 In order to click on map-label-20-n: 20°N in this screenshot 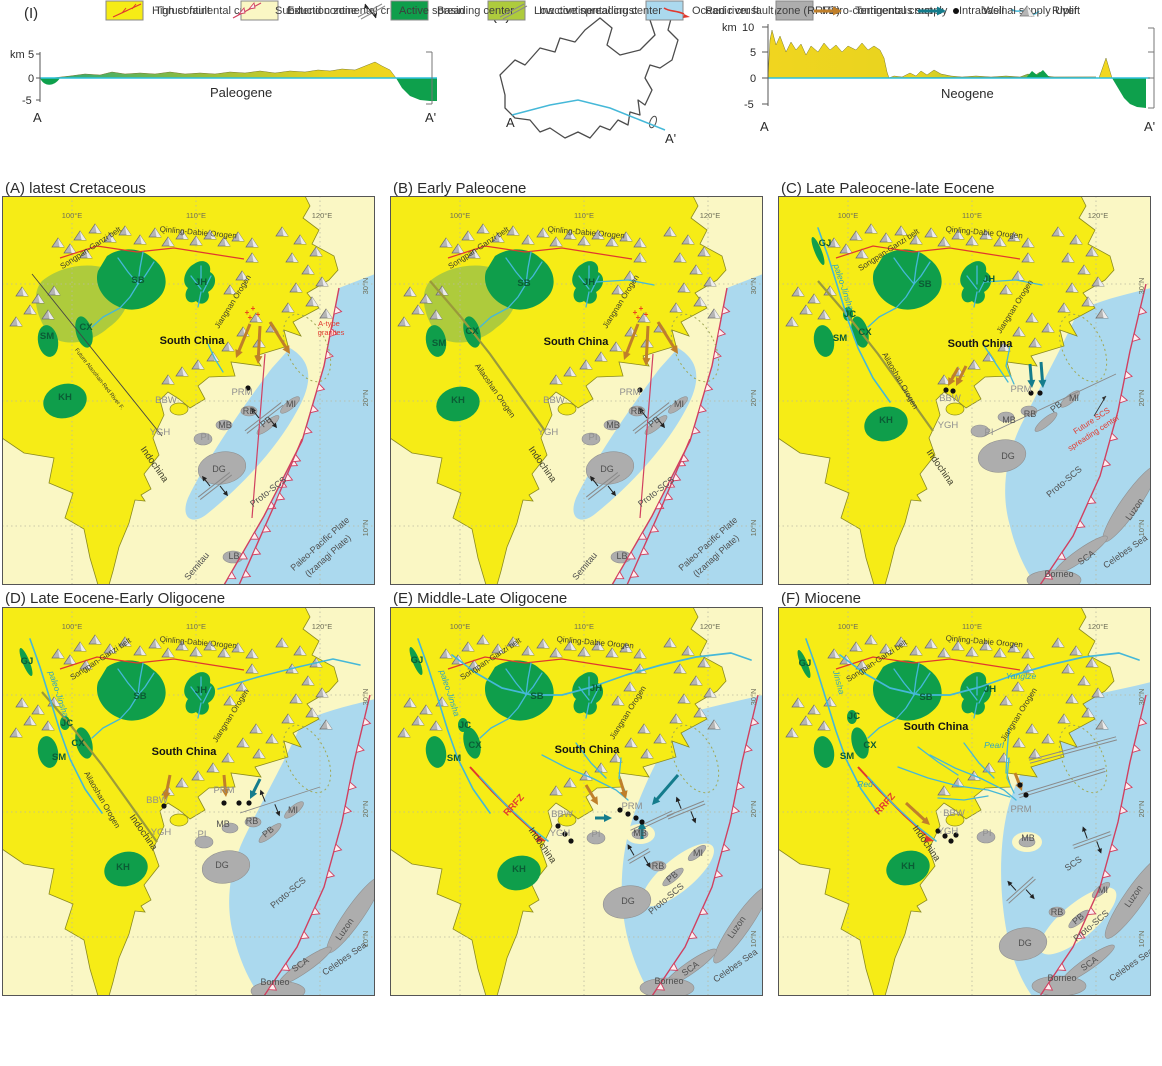, I will do `click(1141, 398)`.